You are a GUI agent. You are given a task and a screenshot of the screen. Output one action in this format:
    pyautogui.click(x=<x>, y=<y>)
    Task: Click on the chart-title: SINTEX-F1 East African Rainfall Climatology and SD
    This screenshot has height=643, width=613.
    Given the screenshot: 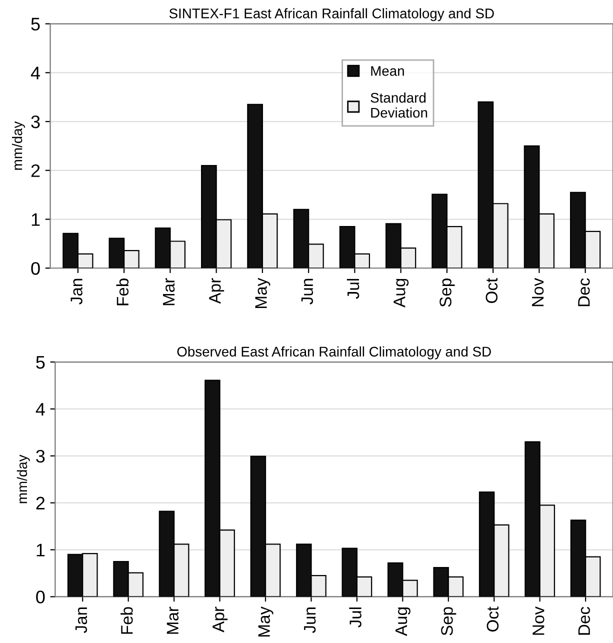 What is the action you would take?
    pyautogui.click(x=331, y=15)
    